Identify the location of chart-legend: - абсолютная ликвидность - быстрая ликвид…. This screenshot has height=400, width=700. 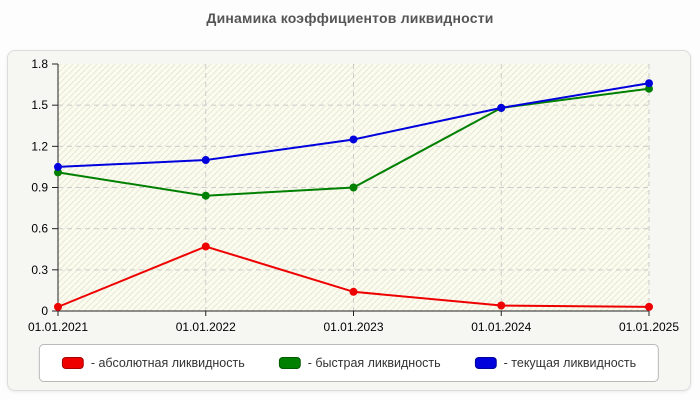
(349, 363).